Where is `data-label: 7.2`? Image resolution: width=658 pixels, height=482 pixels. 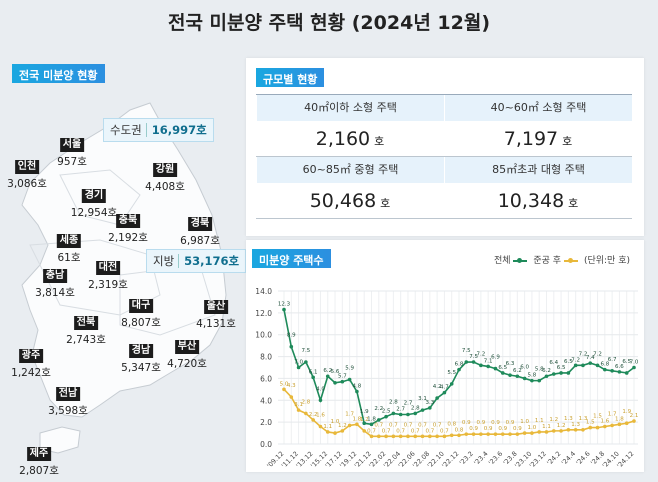
data-label: 7.2 is located at coordinates (575, 360).